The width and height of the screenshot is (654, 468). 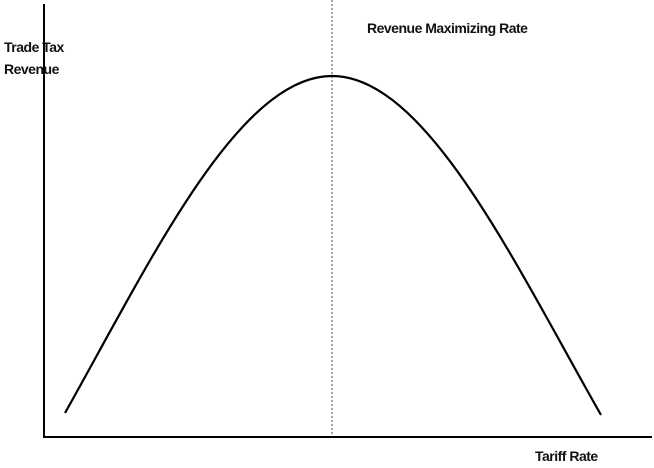 I want to click on x-axis-label: Tariff Rate, so click(x=566, y=456).